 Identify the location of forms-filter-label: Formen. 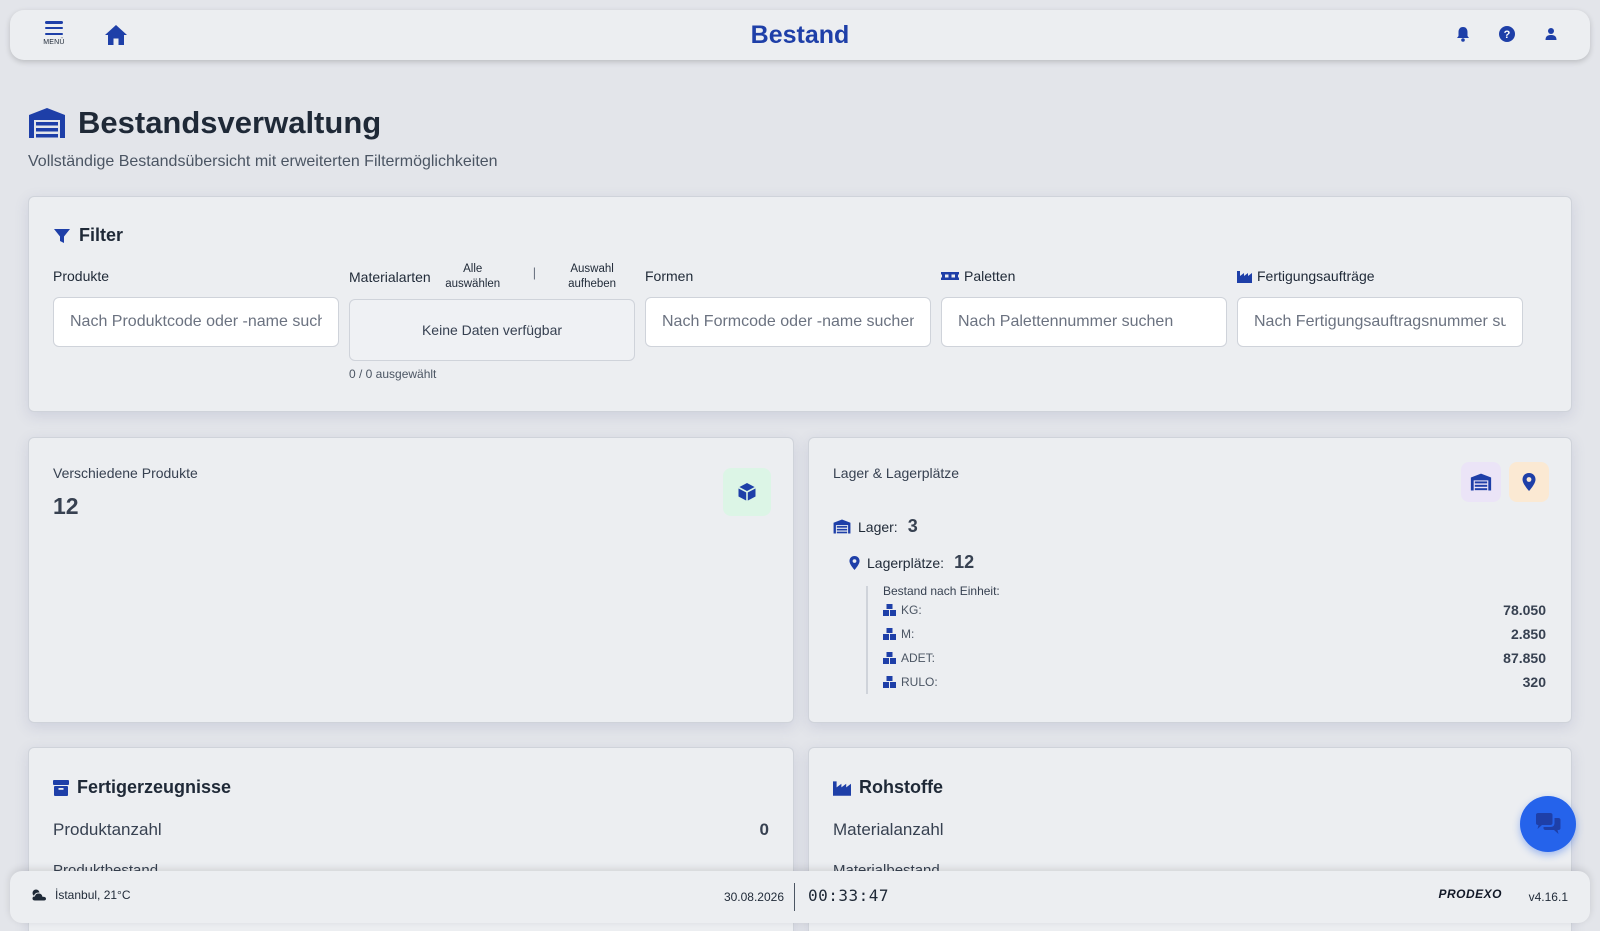
(669, 276).